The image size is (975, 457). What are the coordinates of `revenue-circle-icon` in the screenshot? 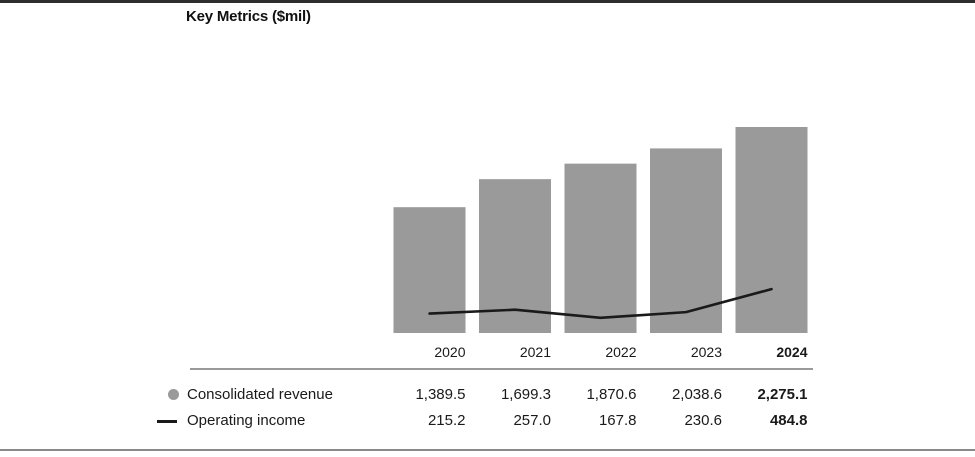 It's located at (173, 394).